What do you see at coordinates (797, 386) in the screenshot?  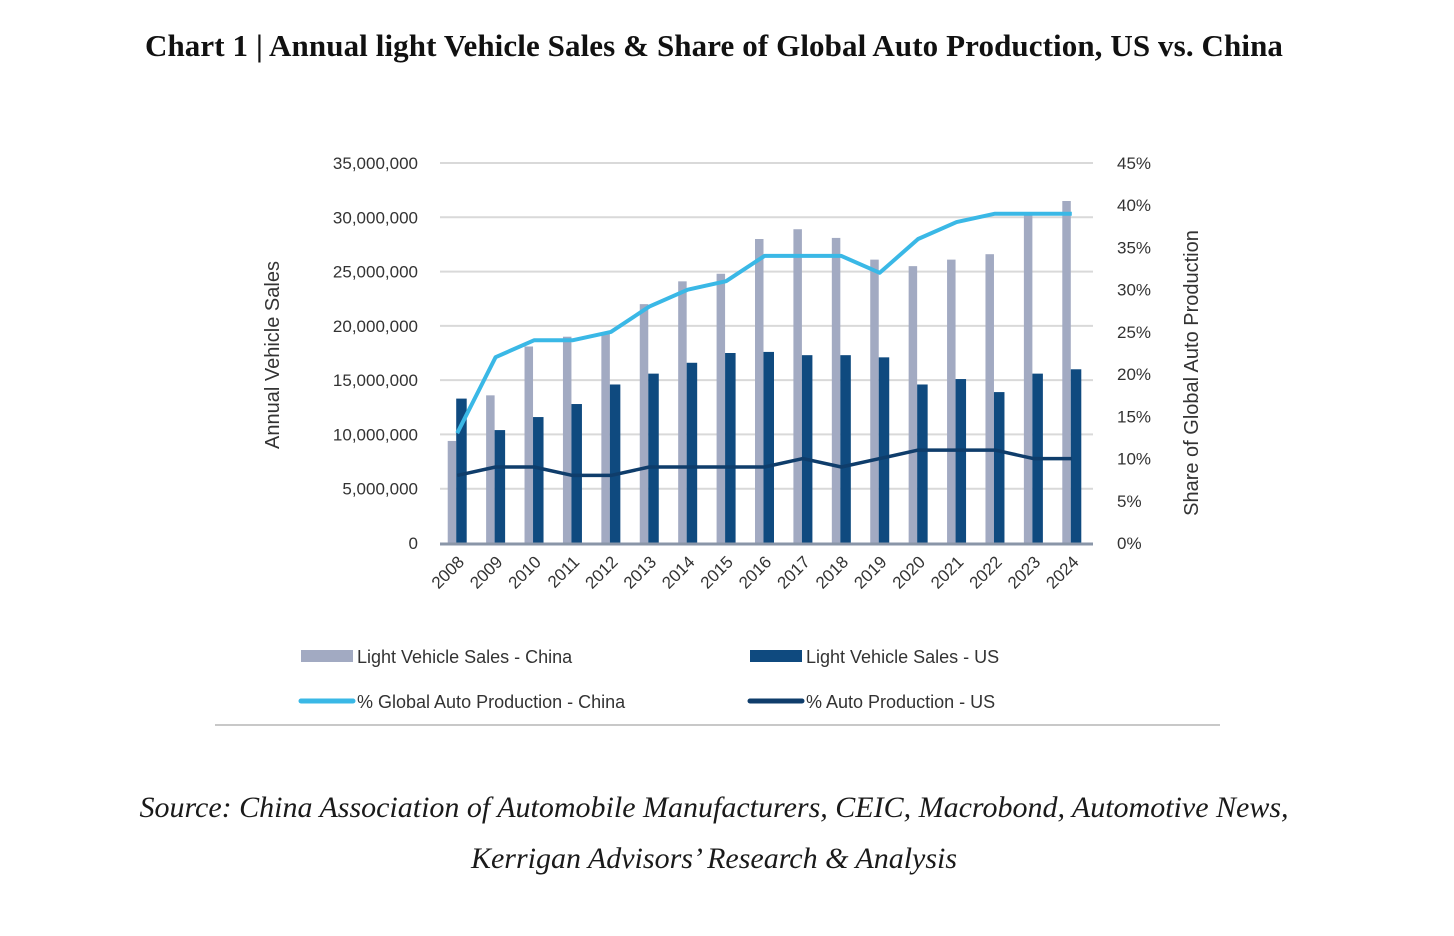 I see `bar-china-2017` at bounding box center [797, 386].